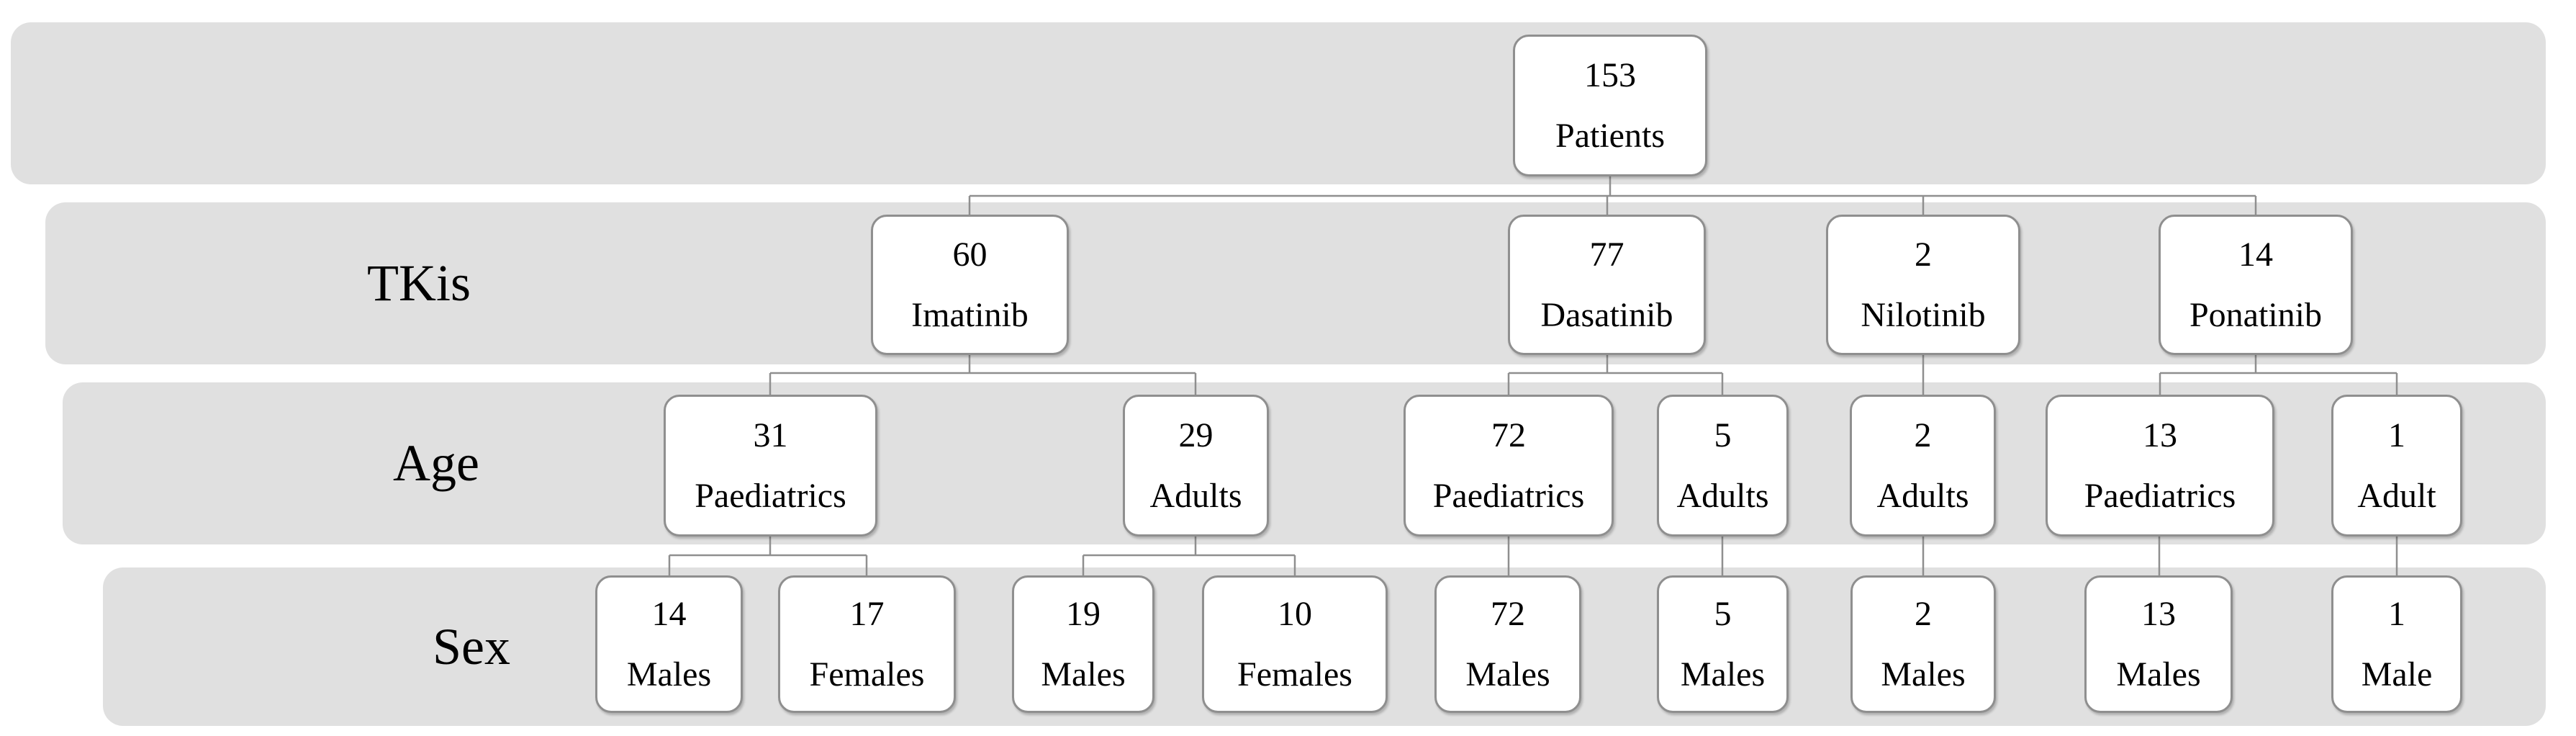  Describe the element at coordinates (436, 463) in the screenshot. I see `row-label-age: Age` at that location.